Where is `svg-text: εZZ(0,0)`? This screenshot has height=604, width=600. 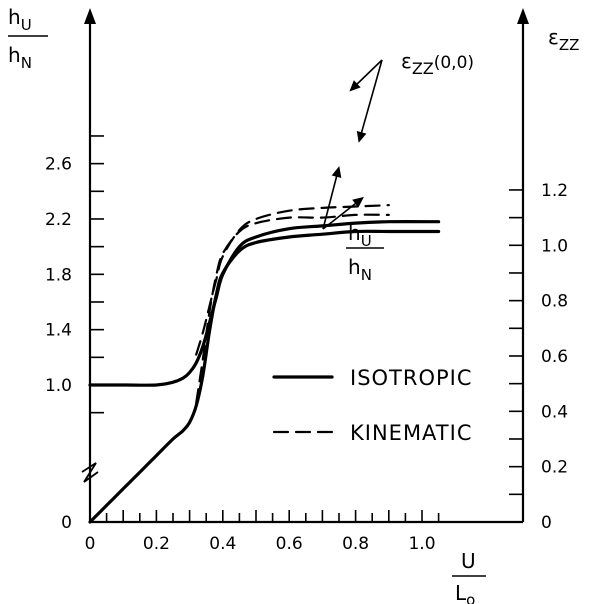
svg-text: εZZ(0,0) is located at coordinates (437, 63).